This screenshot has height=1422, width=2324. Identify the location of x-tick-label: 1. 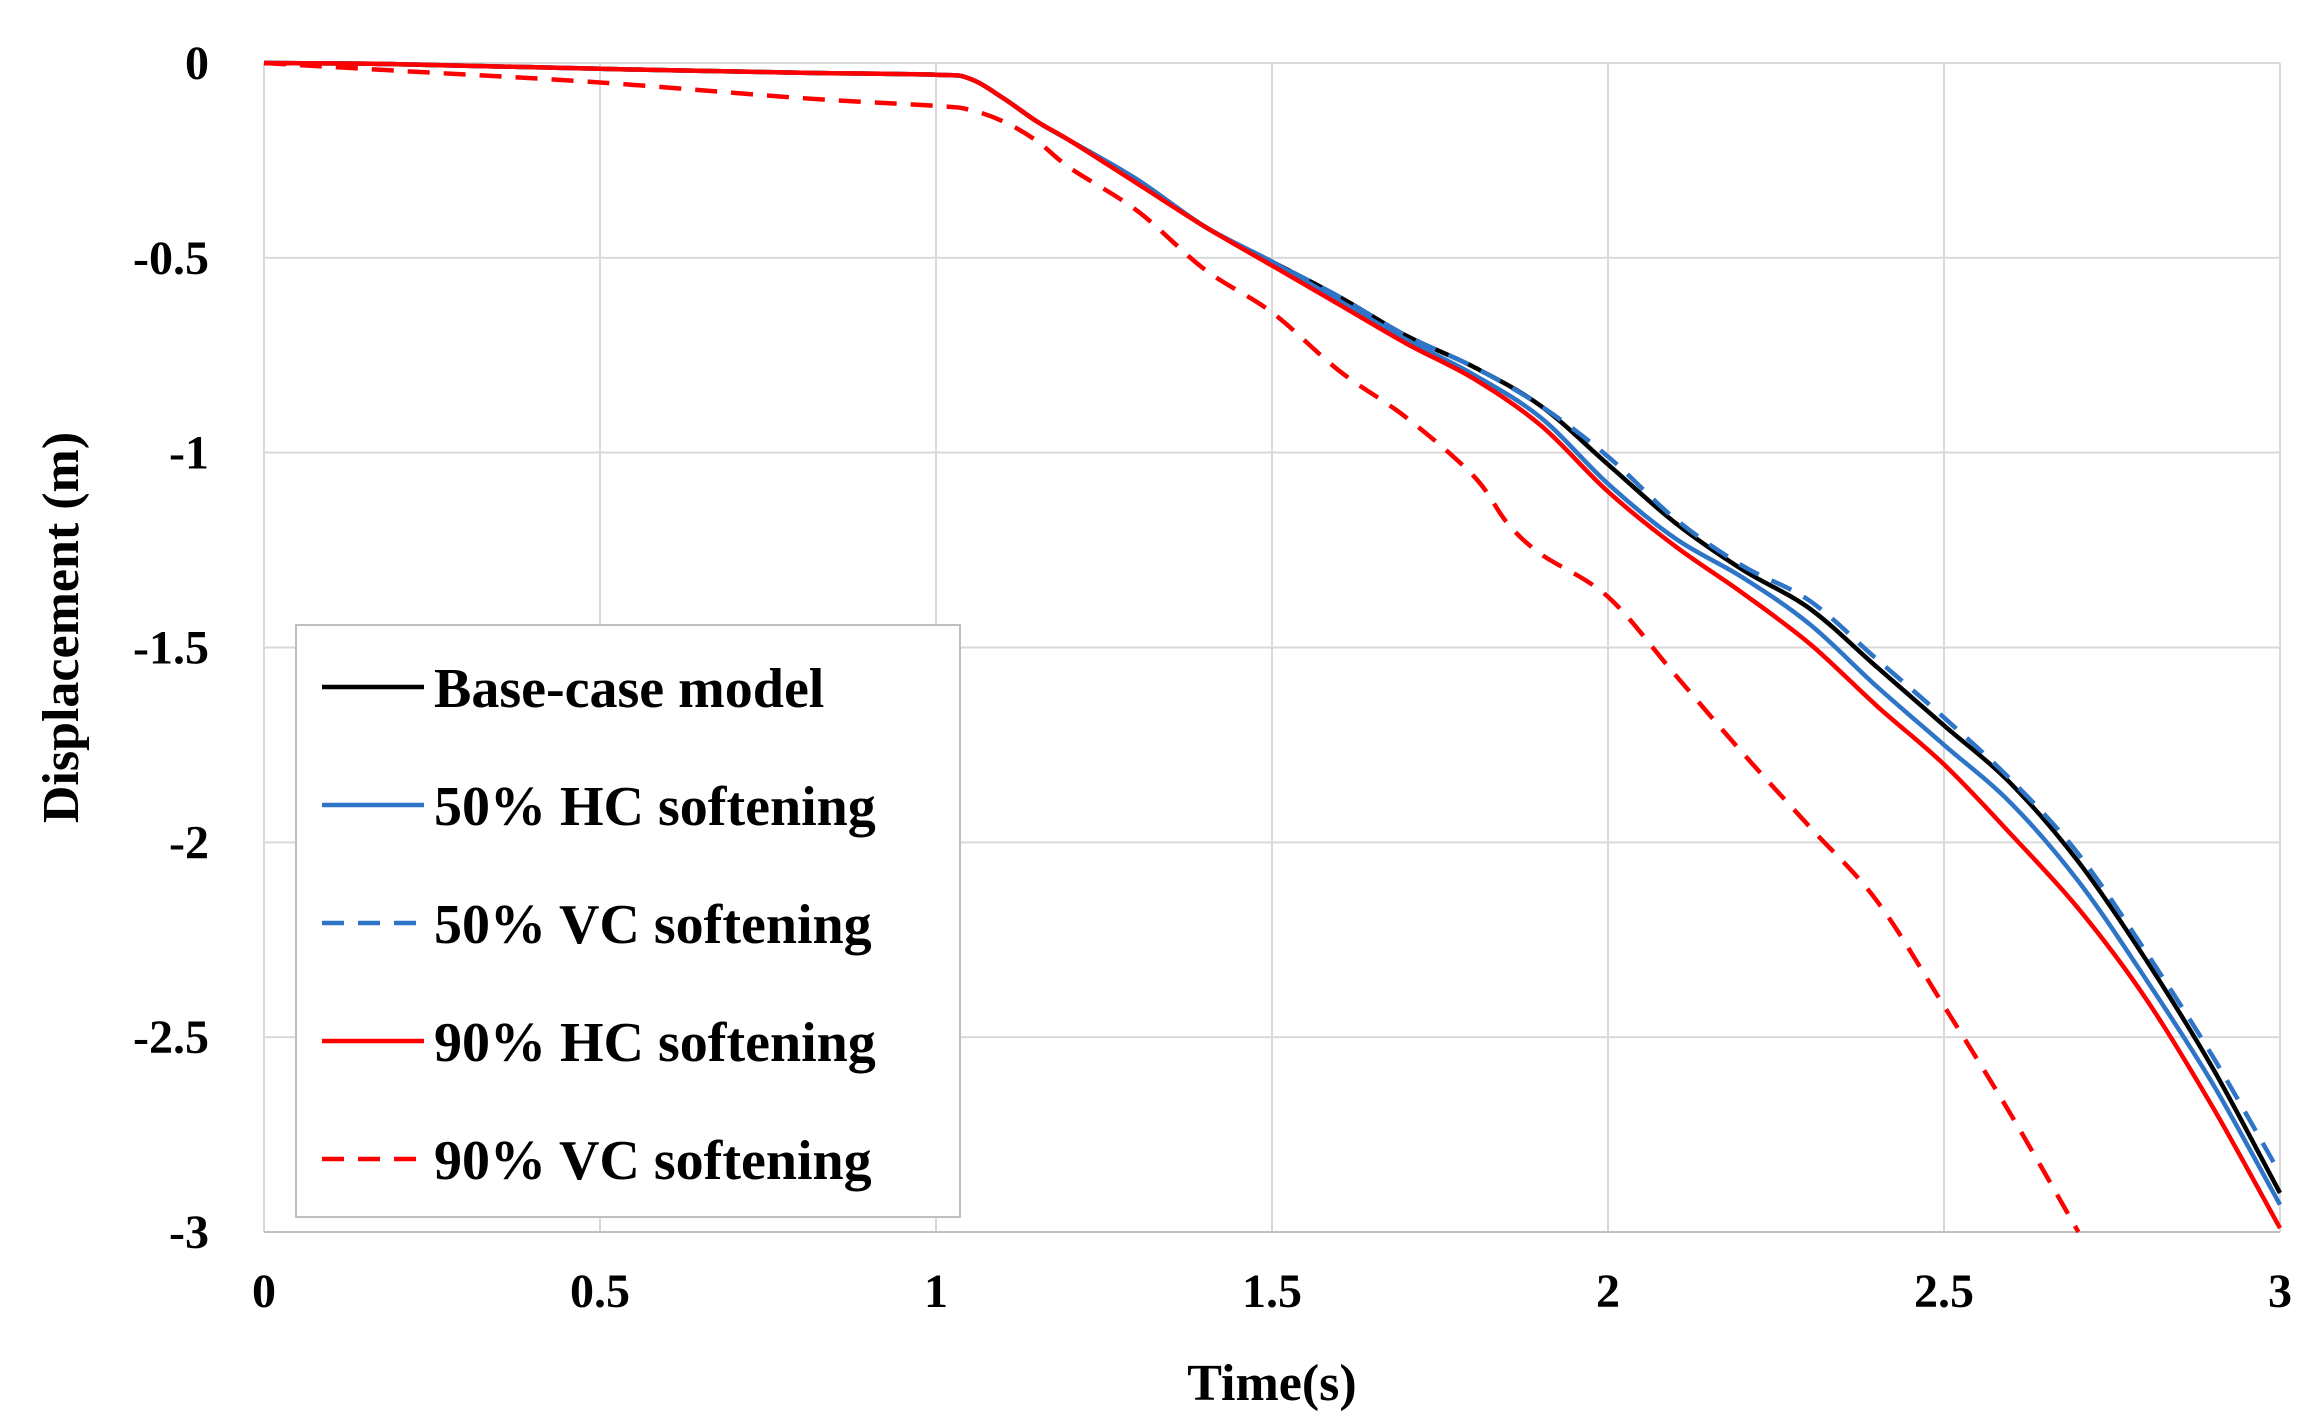
(936, 1291).